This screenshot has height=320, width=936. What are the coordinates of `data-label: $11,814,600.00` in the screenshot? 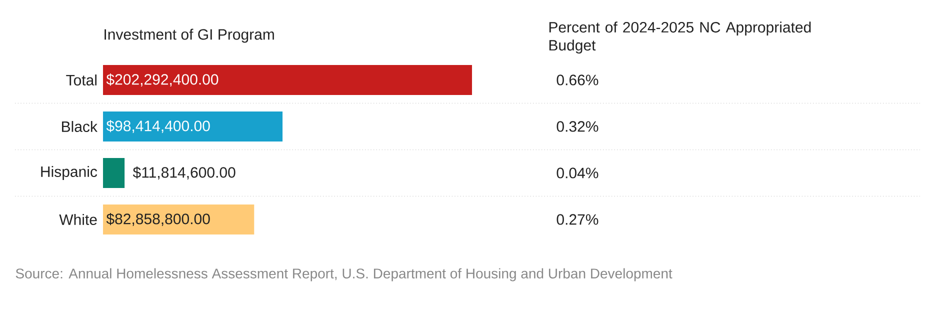 It's located at (184, 173).